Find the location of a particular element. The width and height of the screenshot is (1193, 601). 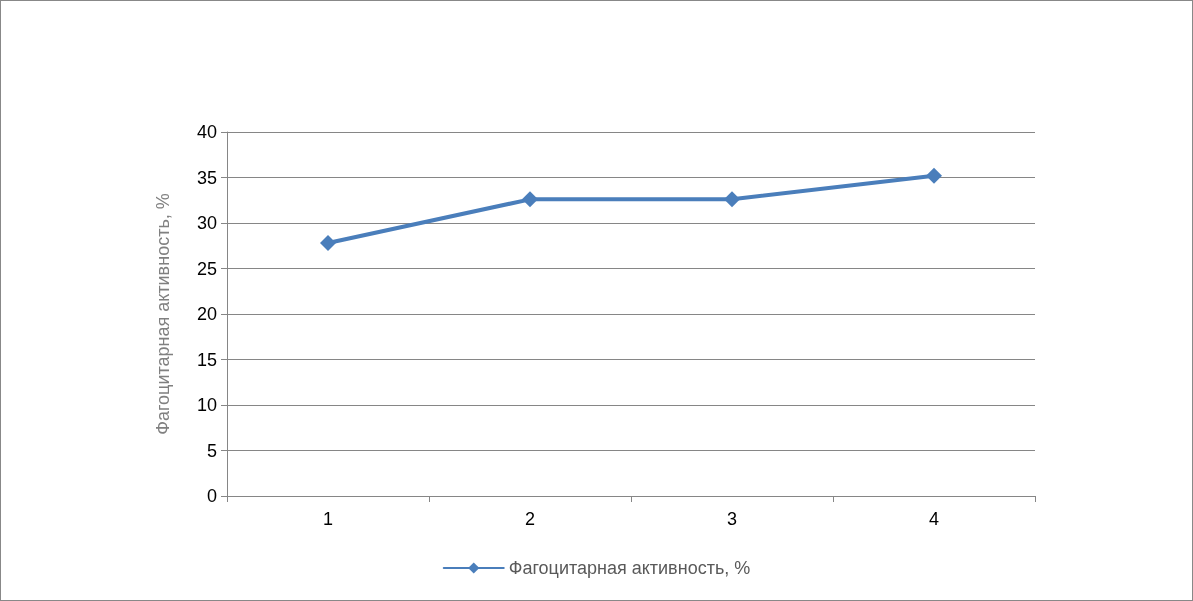

x-tick-label: 2 is located at coordinates (530, 519).